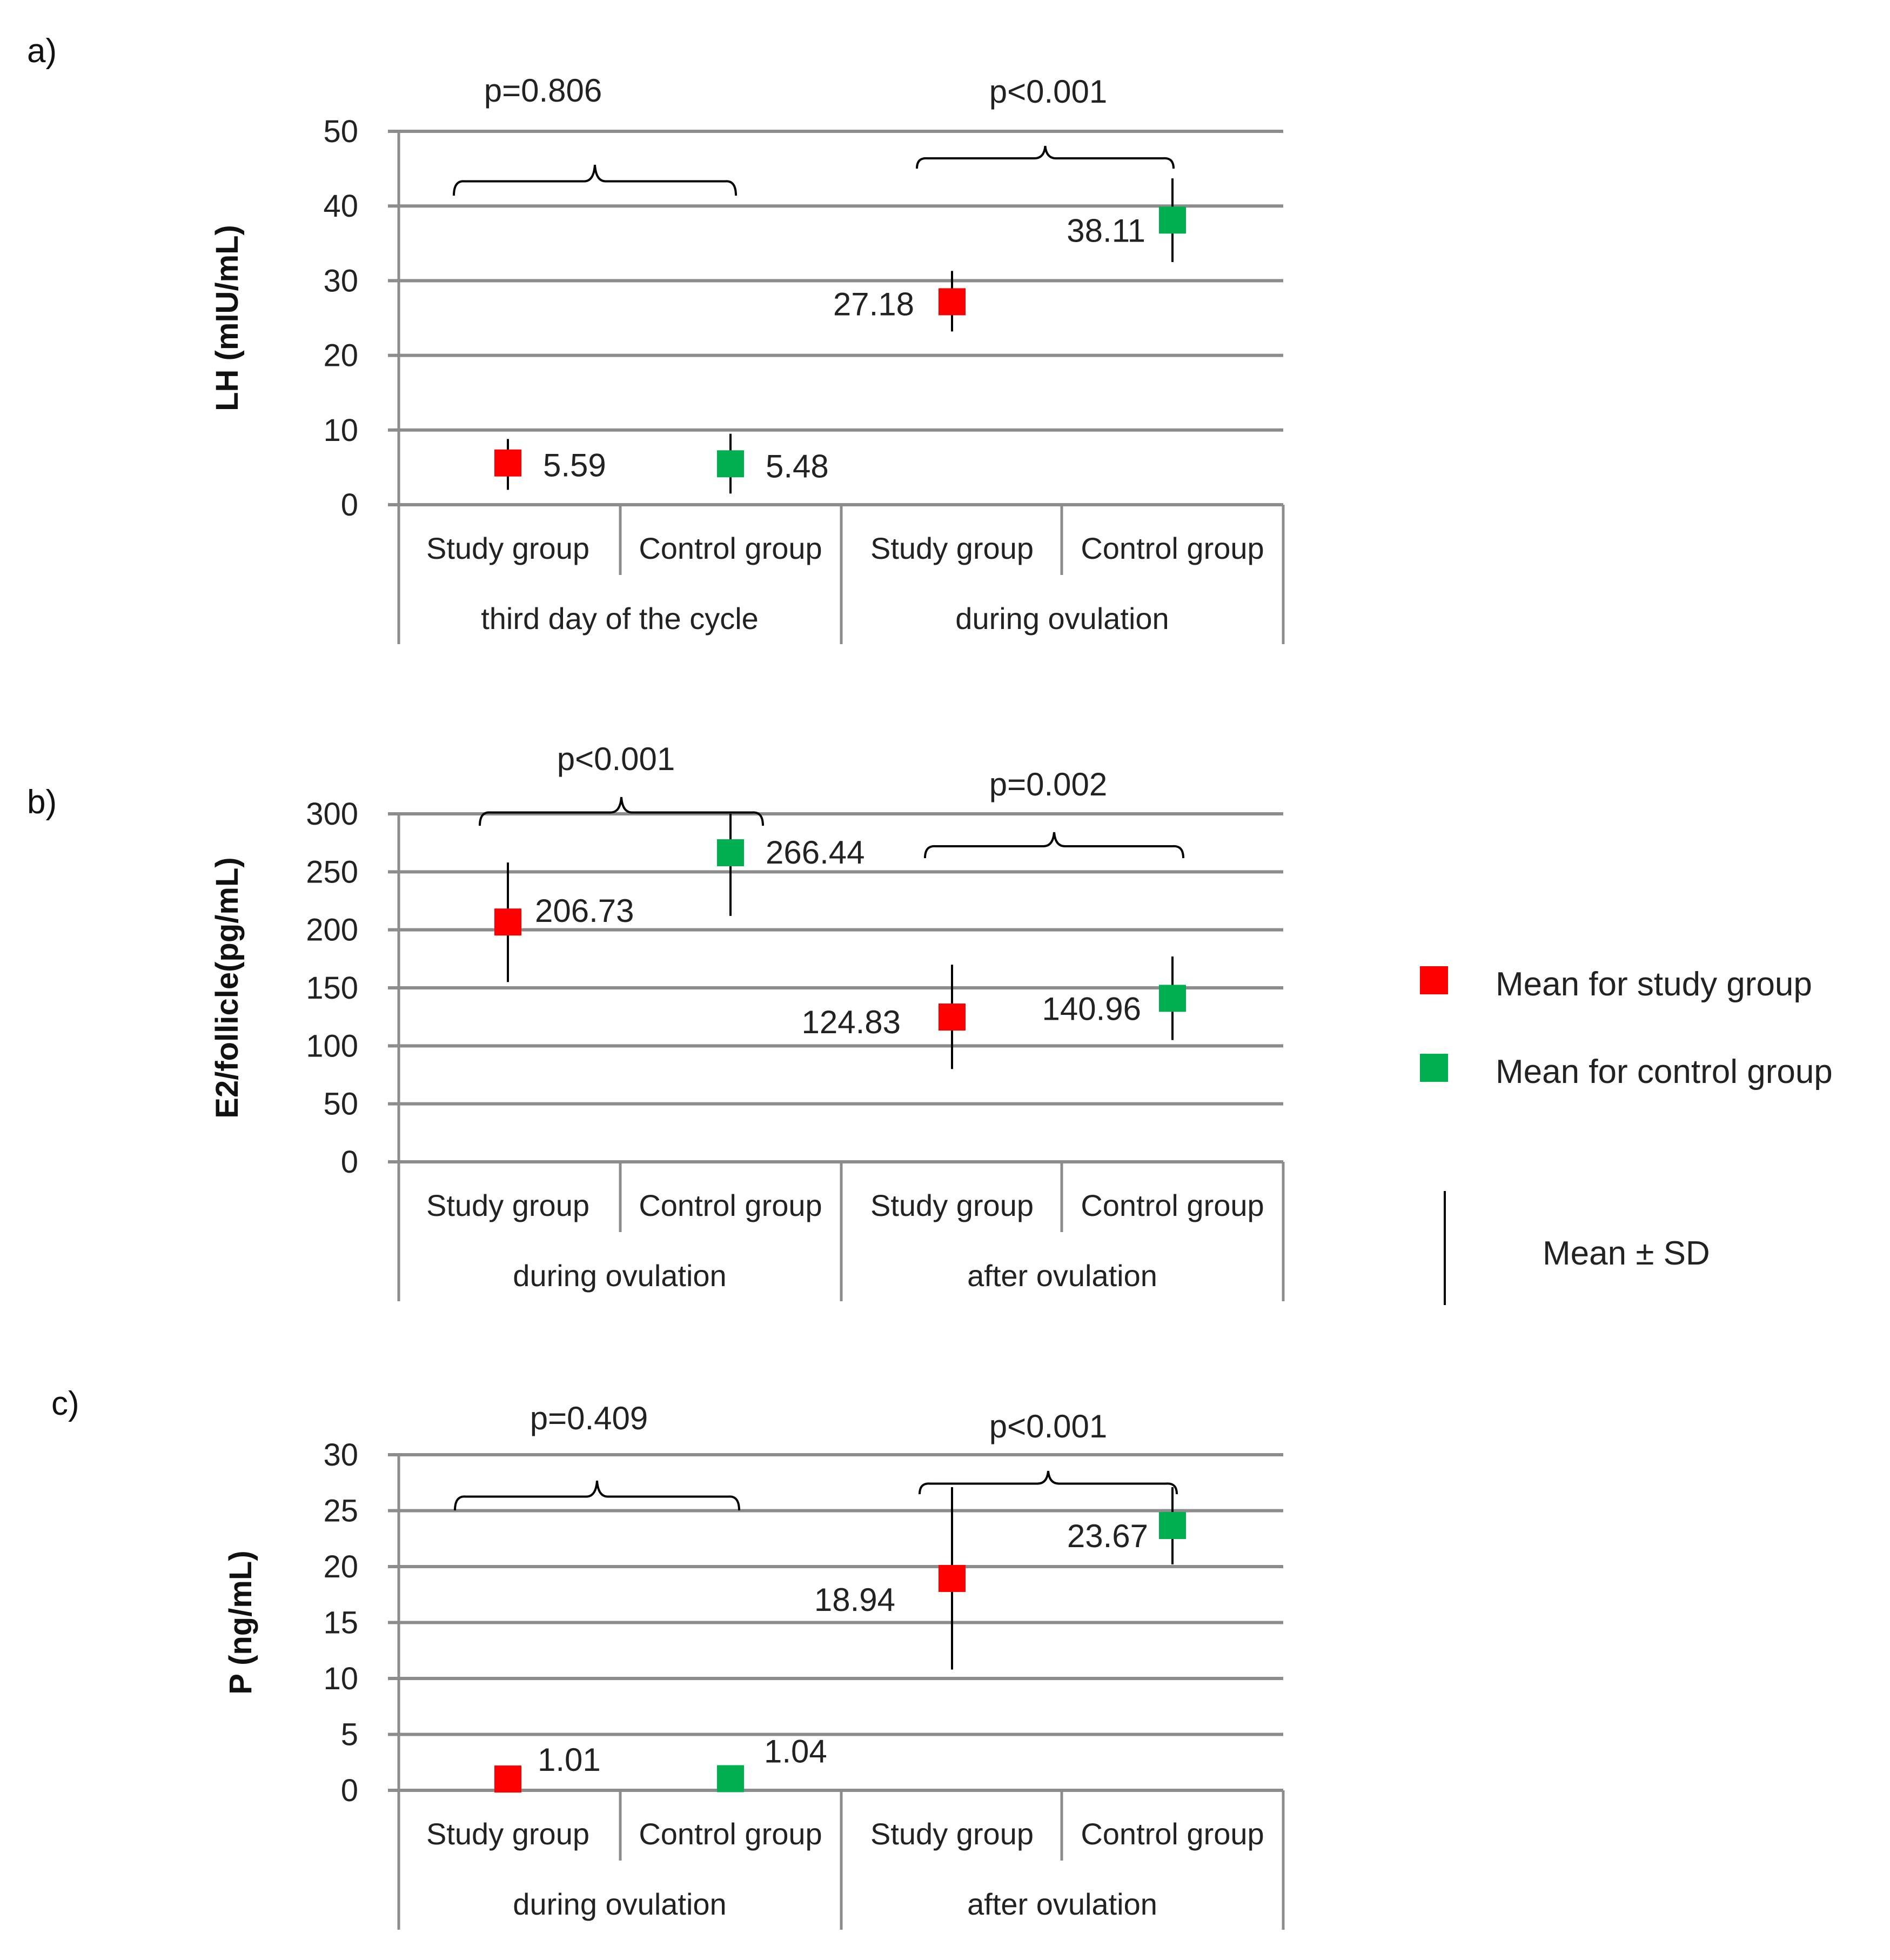 This screenshot has width=1890, height=1960. Describe the element at coordinates (332, 988) in the screenshot. I see `y-tick-label: 150` at that location.